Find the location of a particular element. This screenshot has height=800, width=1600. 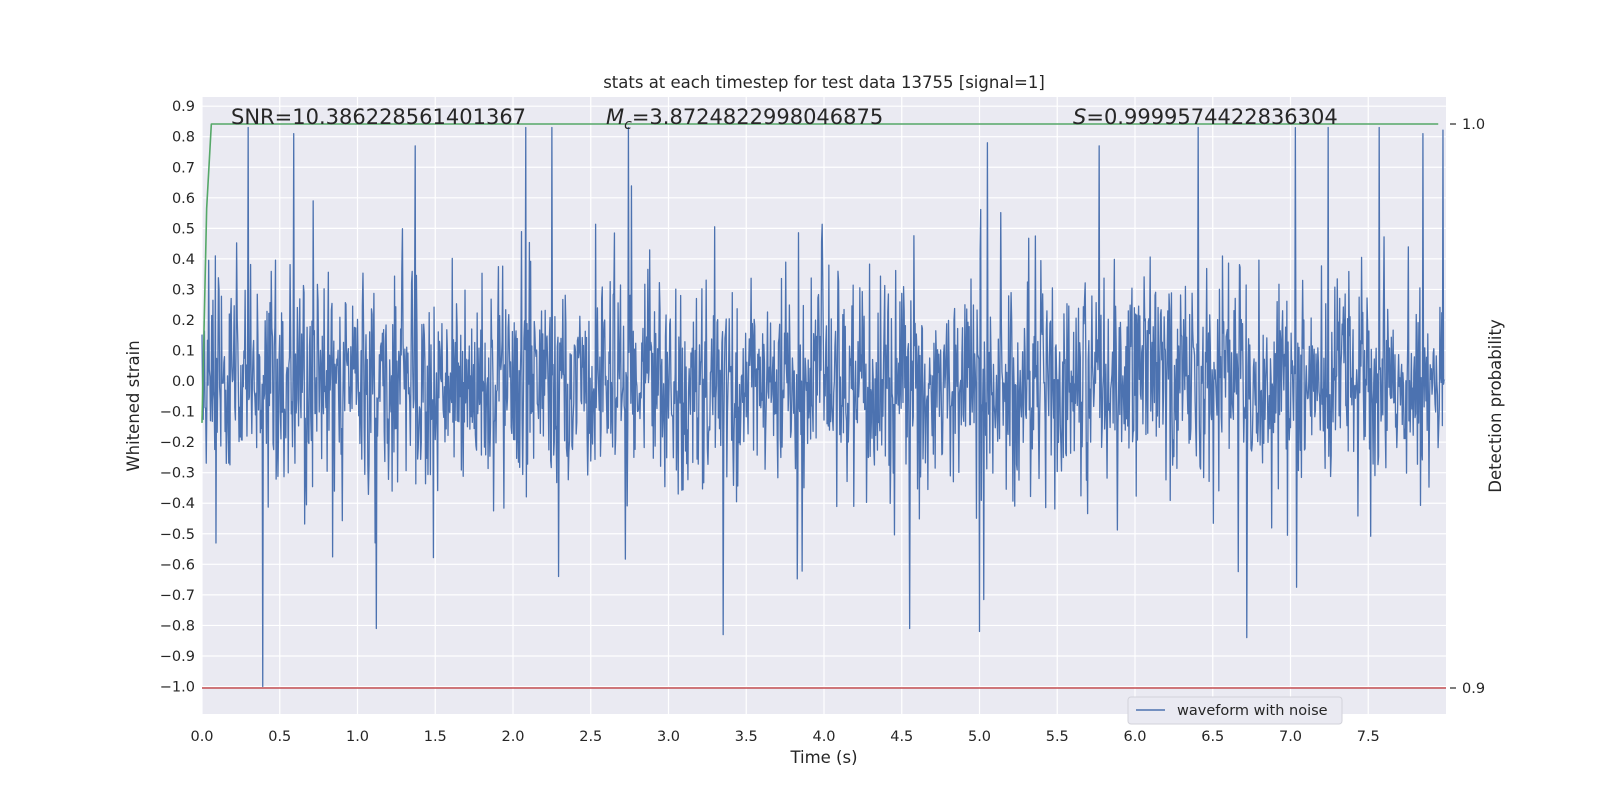

y-tick-label: −0.1 is located at coordinates (177, 413).